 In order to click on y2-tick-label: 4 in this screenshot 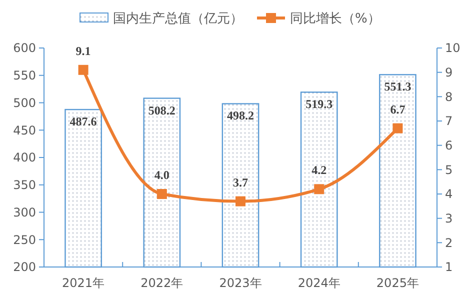, I will do `click(449, 194)`.